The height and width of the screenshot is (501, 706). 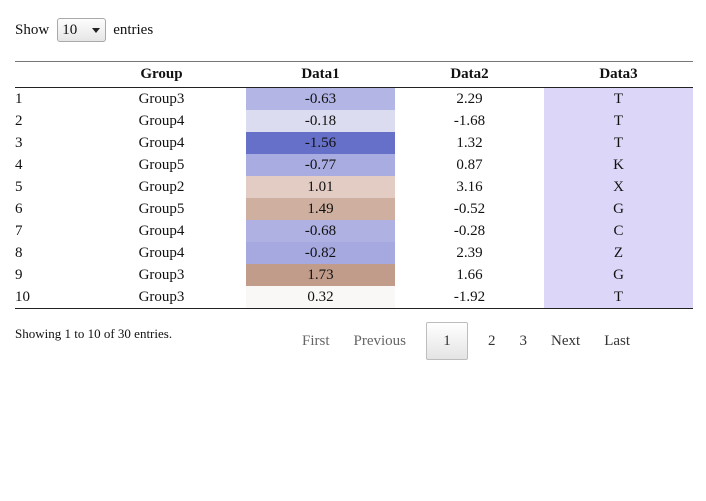 I want to click on first-page-button: First, so click(x=316, y=341).